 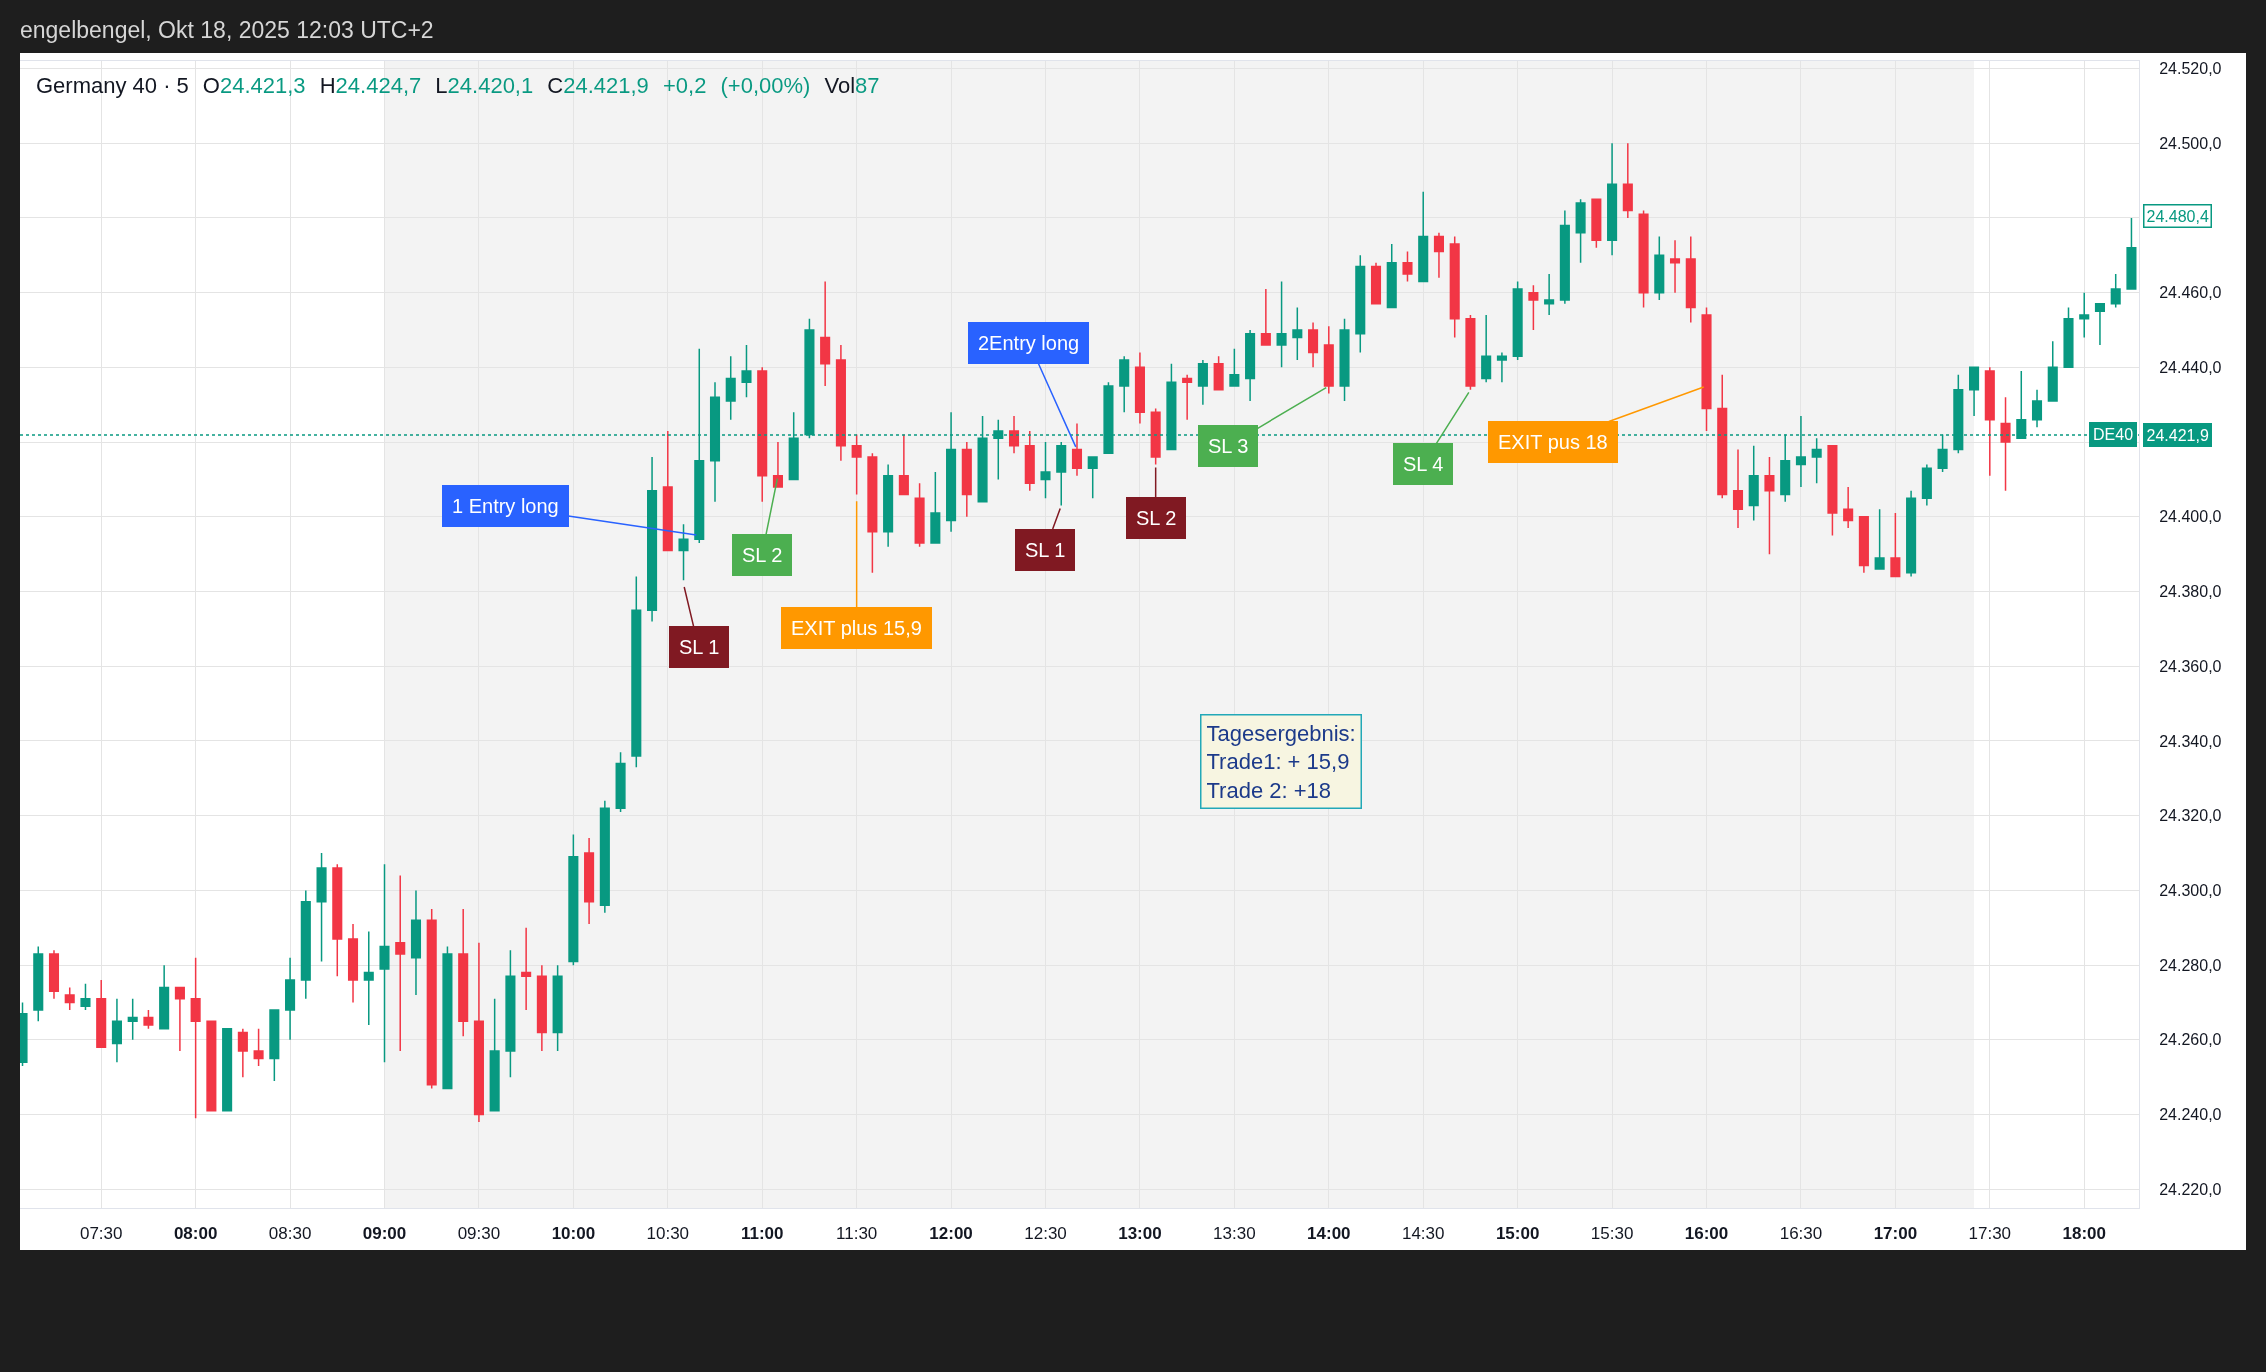 I want to click on y-tick-label: 24.240,0, so click(x=2190, y=1115).